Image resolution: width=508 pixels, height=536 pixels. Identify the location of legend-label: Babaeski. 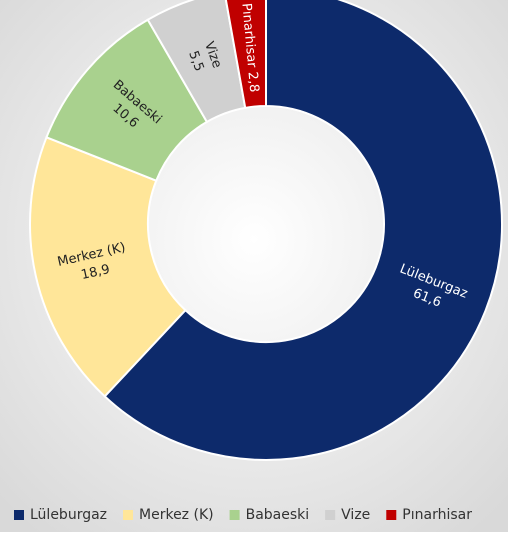
(278, 515).